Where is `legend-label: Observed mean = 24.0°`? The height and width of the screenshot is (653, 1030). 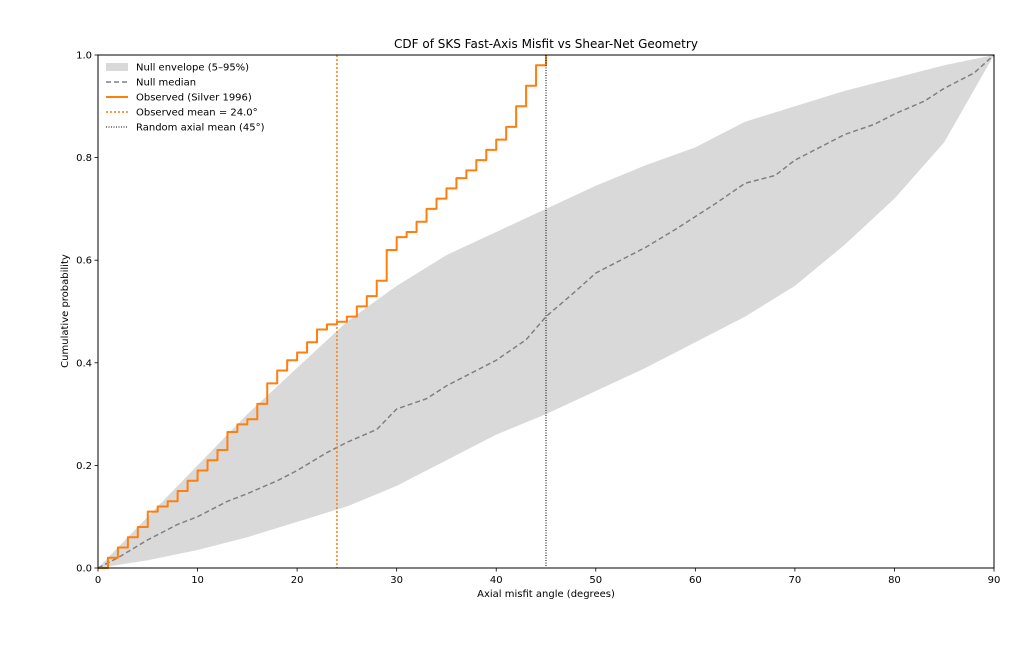
legend-label: Observed mean = 24.0° is located at coordinates (197, 113).